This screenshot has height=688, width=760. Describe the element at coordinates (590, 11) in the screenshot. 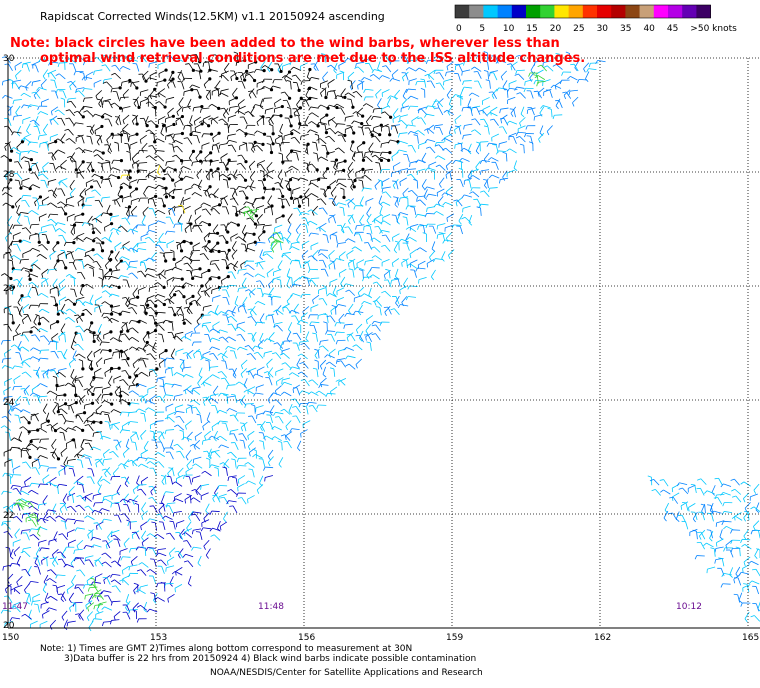

I see `colorbar-swatch` at that location.